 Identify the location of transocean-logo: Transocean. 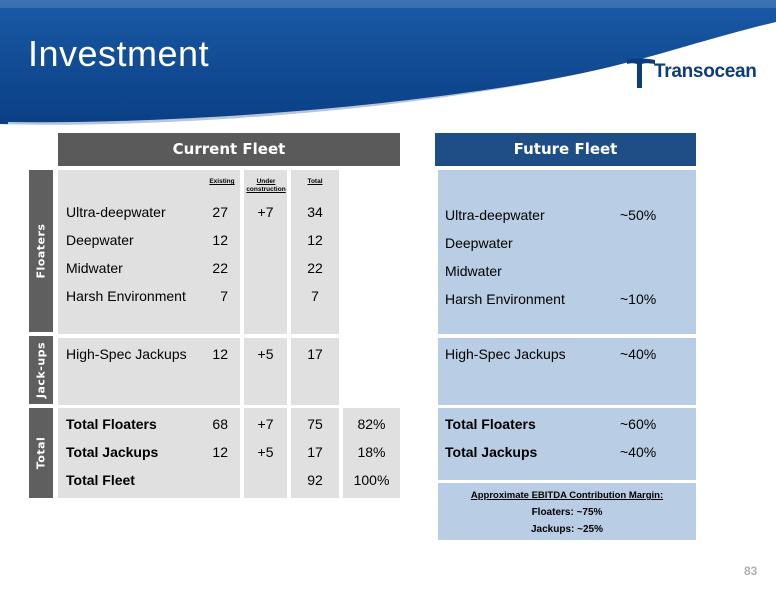
(696, 74).